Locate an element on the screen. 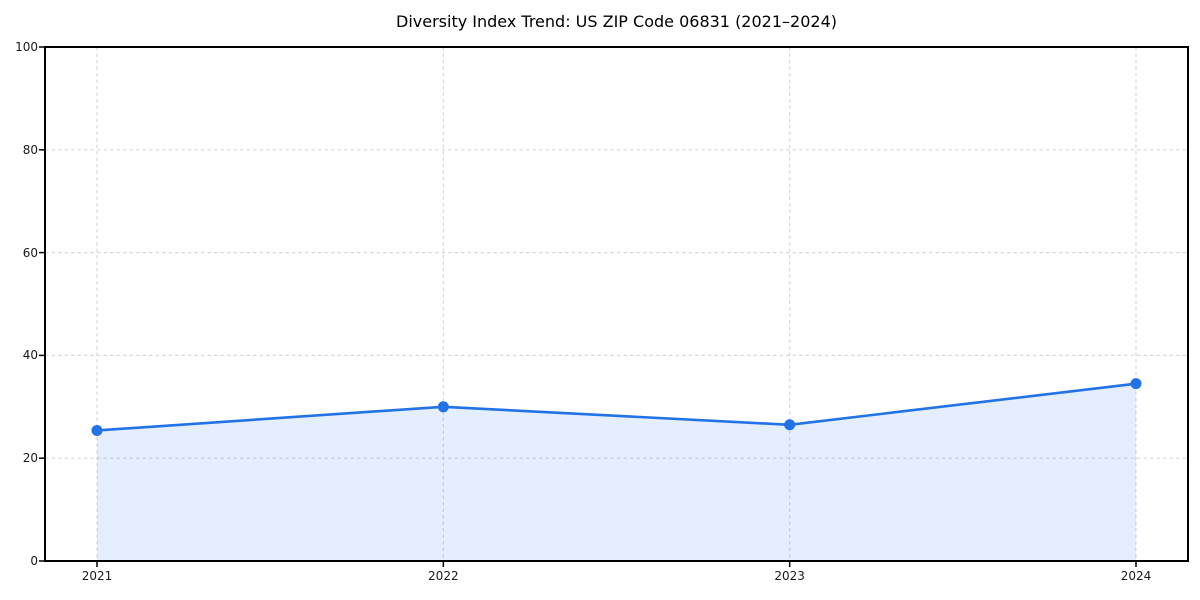 This screenshot has width=1200, height=600. y-axis-tick-label: 80 is located at coordinates (30, 149).